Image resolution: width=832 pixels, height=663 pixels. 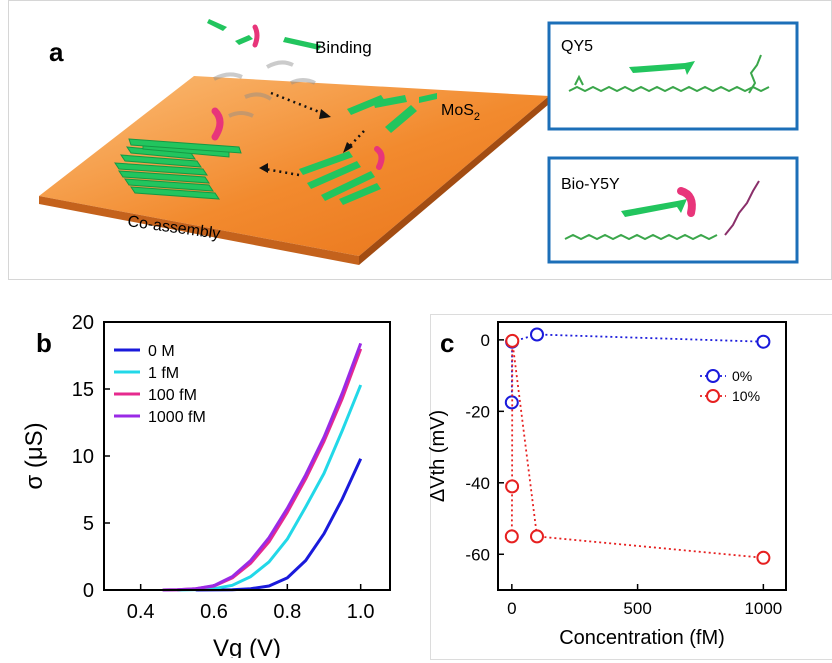 What do you see at coordinates (306, 141) in the screenshot?
I see `arrow-heads` at bounding box center [306, 141].